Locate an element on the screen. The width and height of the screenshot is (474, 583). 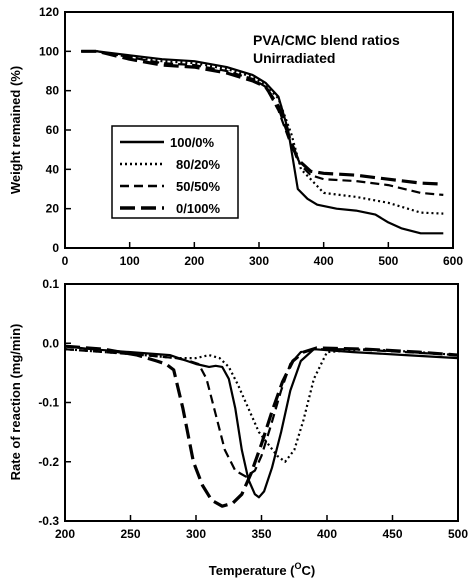
rate-x-ticks: 200 250 300 350 400 450 500 is located at coordinates (261, 528).